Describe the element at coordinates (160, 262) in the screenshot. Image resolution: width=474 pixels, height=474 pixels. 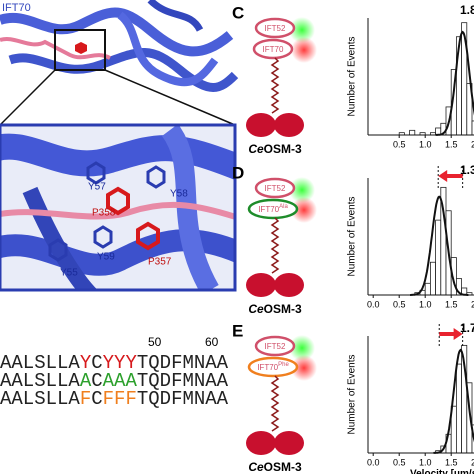
I see `residue-label: P357` at that location.